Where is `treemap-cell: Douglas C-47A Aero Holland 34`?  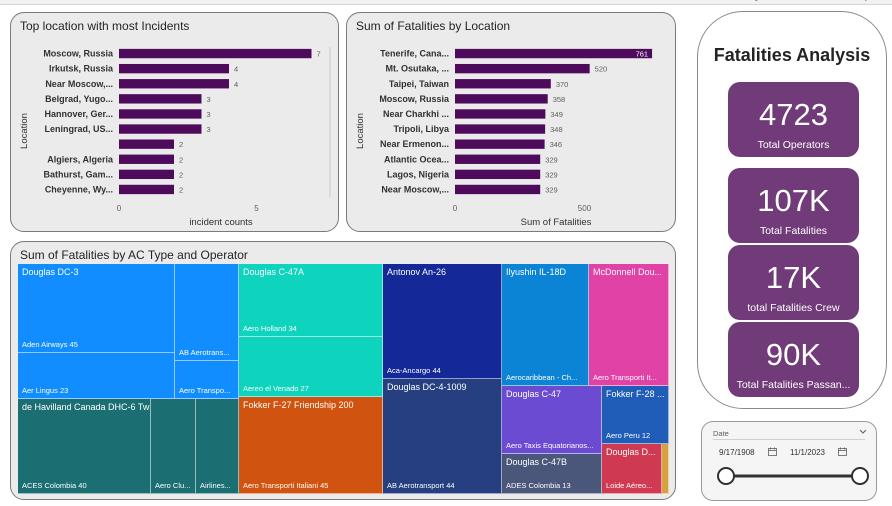 treemap-cell: Douglas C-47A Aero Holland 34 is located at coordinates (311, 300).